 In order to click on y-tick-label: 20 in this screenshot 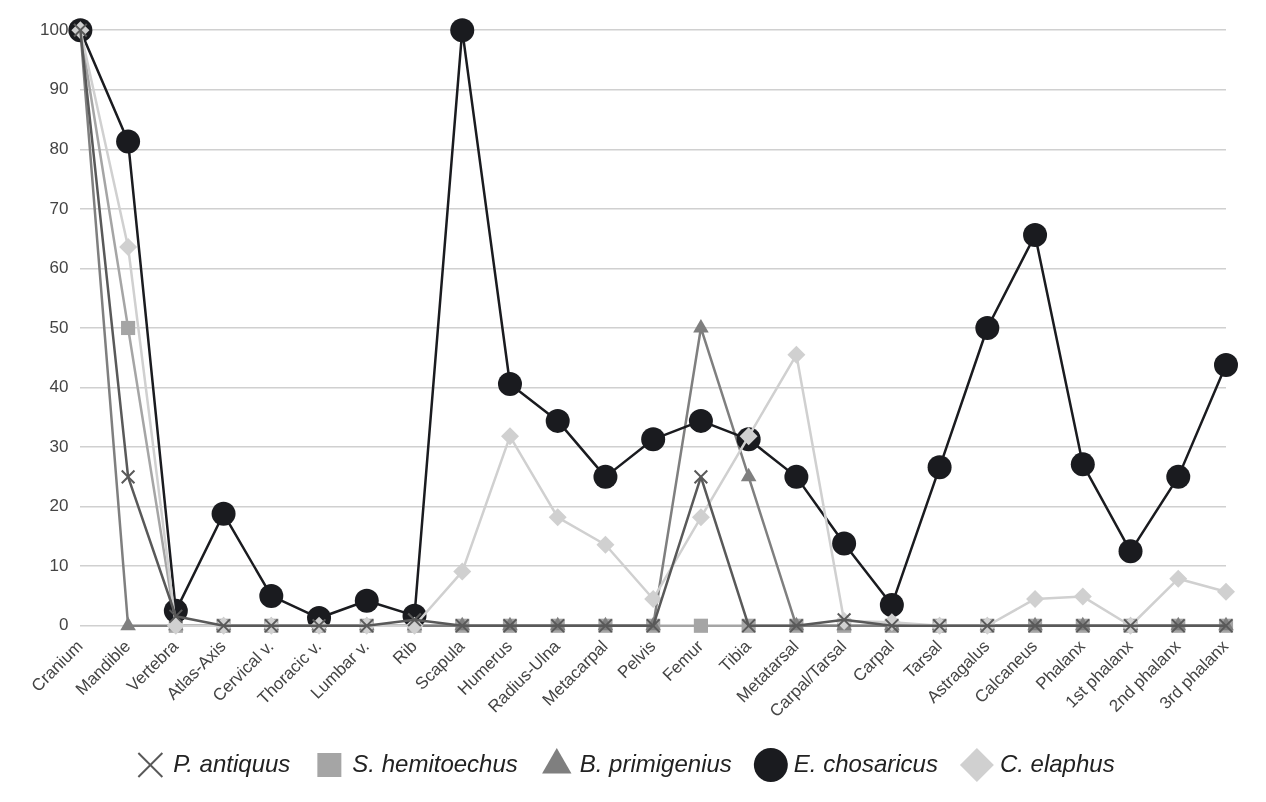, I will do `click(59, 506)`.